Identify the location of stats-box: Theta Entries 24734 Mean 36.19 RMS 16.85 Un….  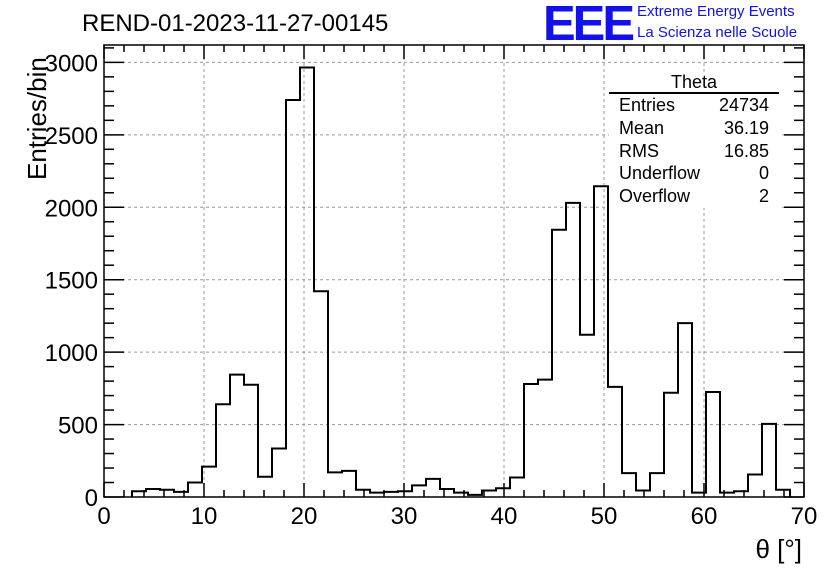
(694, 140).